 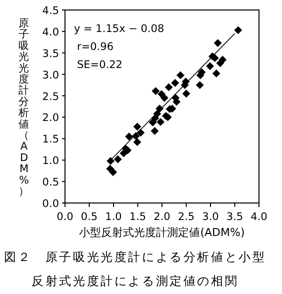 What do you see at coordinates (135, 269) in the screenshot?
I see `text: 図２ 原子吸光光度計による分析値と小型反射式光度計による測定値の相関` at bounding box center [135, 269].